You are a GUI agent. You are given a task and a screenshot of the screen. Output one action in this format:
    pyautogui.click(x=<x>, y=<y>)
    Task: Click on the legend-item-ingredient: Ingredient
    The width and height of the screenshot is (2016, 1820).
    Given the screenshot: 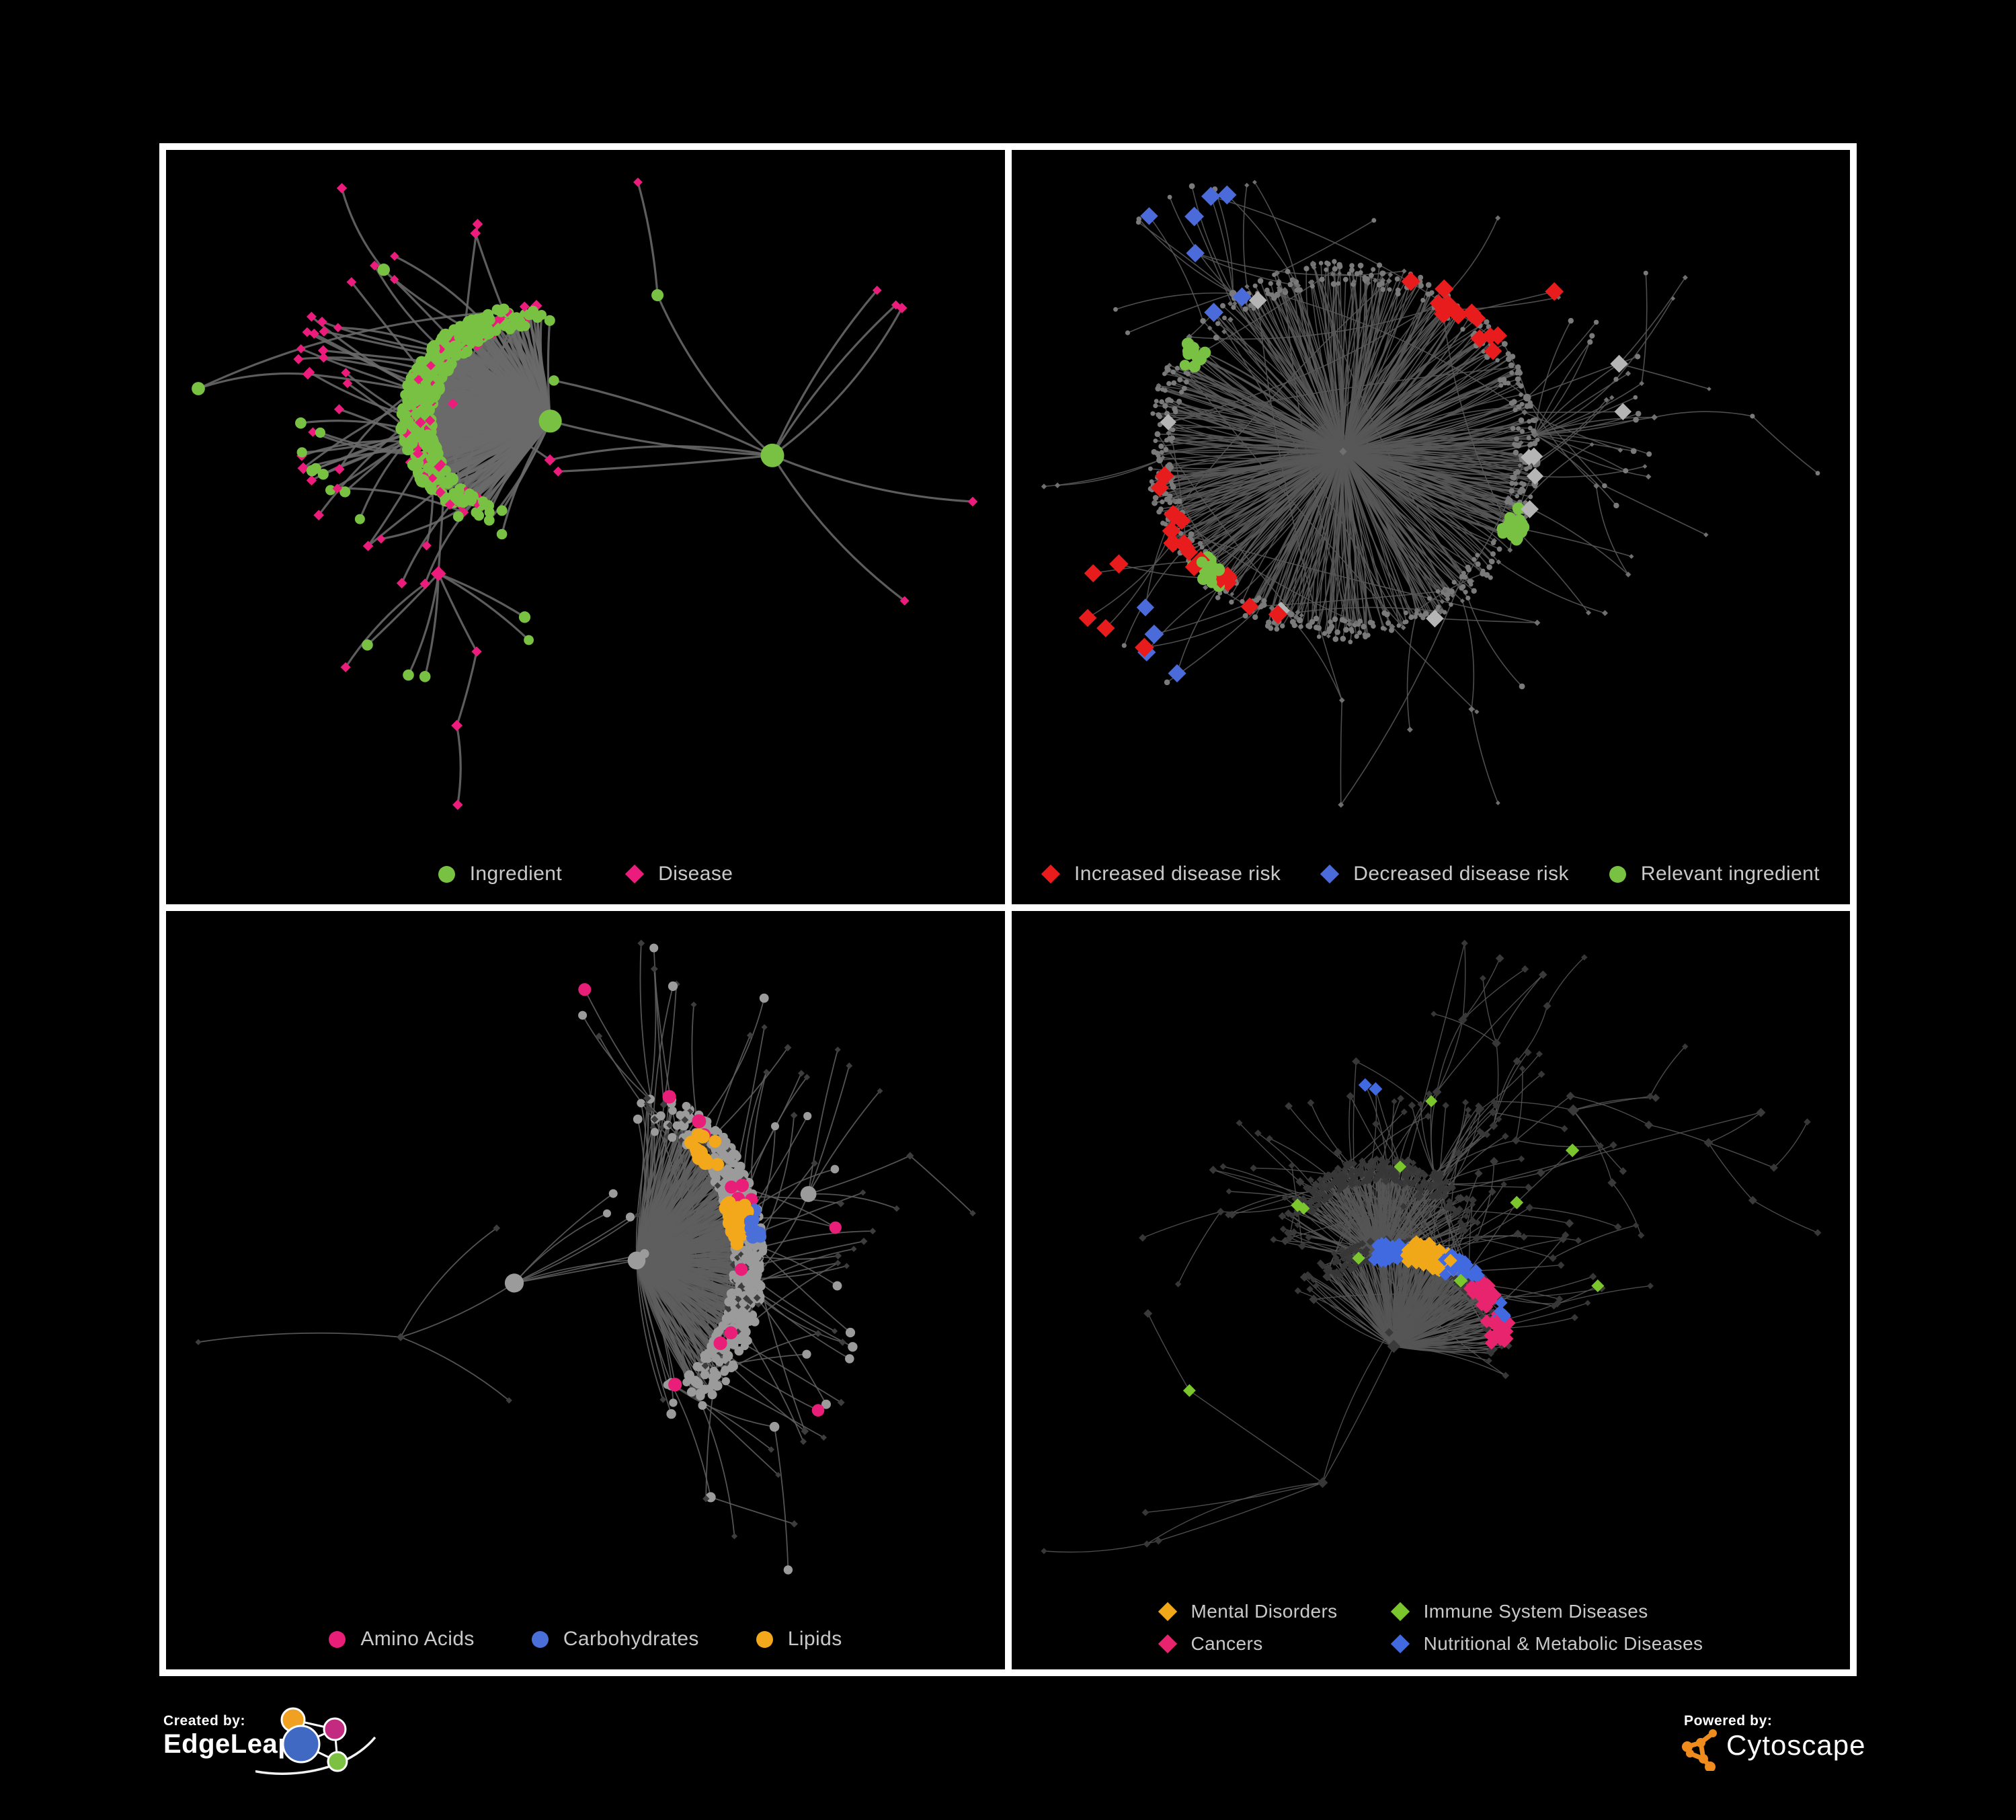 What is the action you would take?
    pyautogui.click(x=500, y=874)
    